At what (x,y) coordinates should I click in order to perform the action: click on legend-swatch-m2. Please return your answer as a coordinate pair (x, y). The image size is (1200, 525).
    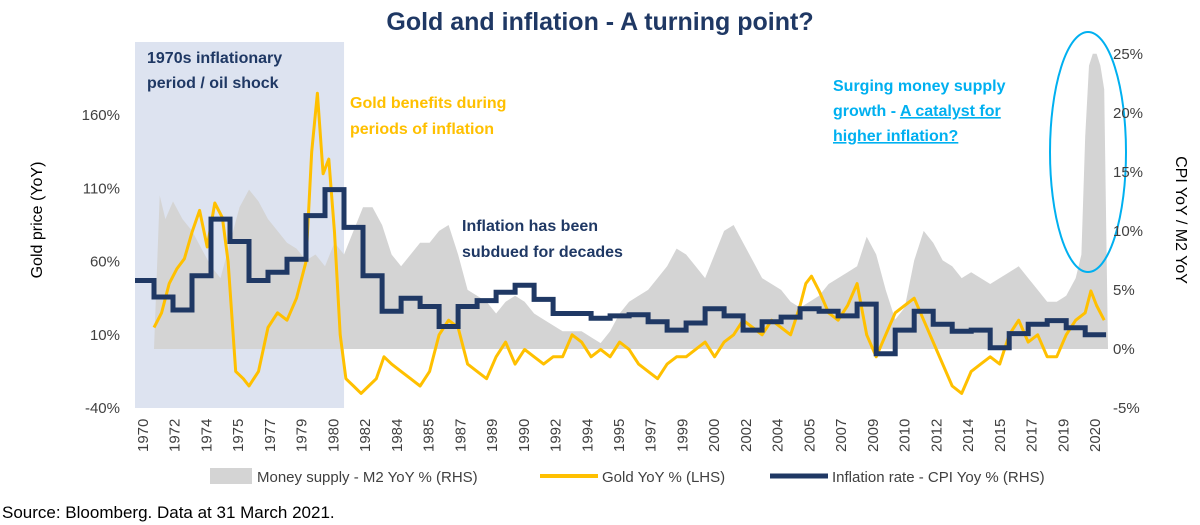
    Looking at the image, I should click on (231, 476).